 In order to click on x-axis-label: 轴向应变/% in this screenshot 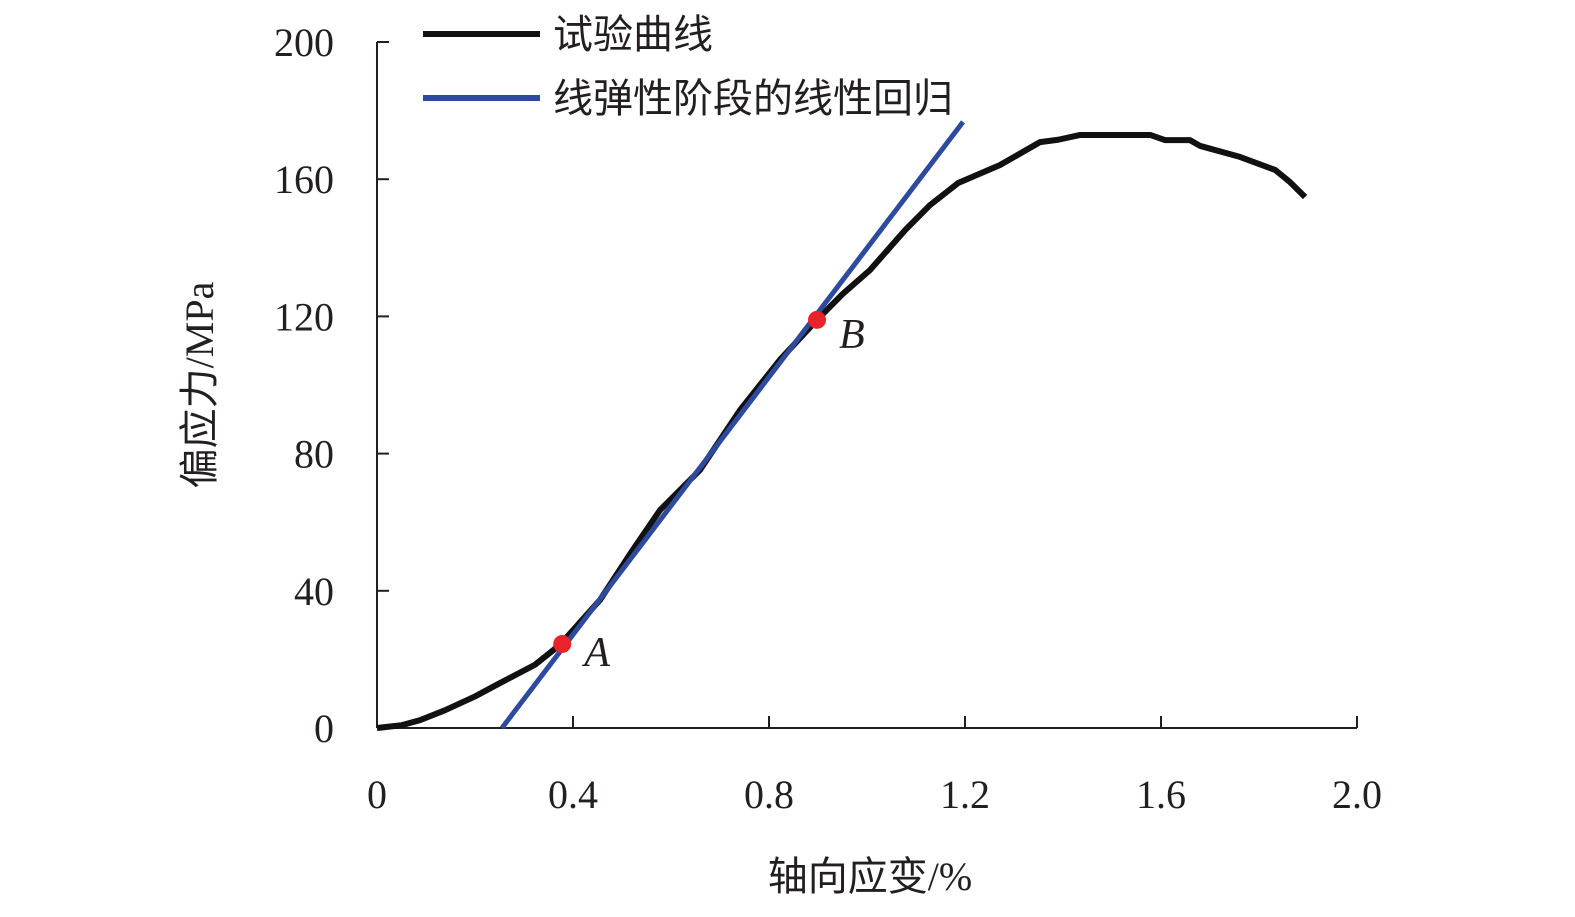, I will do `click(870, 876)`.